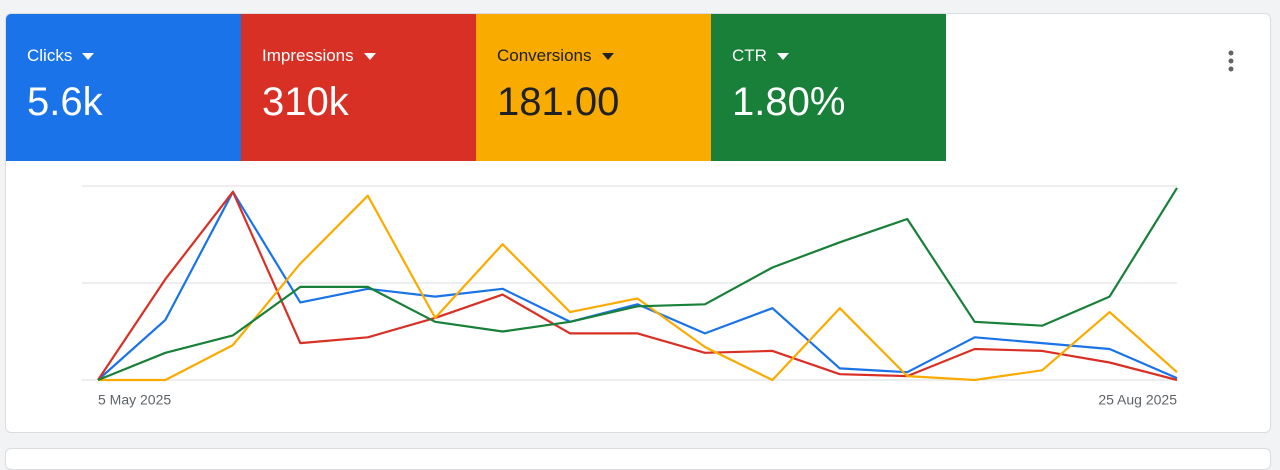  Describe the element at coordinates (789, 102) in the screenshot. I see `metric-value: 1.80%` at that location.